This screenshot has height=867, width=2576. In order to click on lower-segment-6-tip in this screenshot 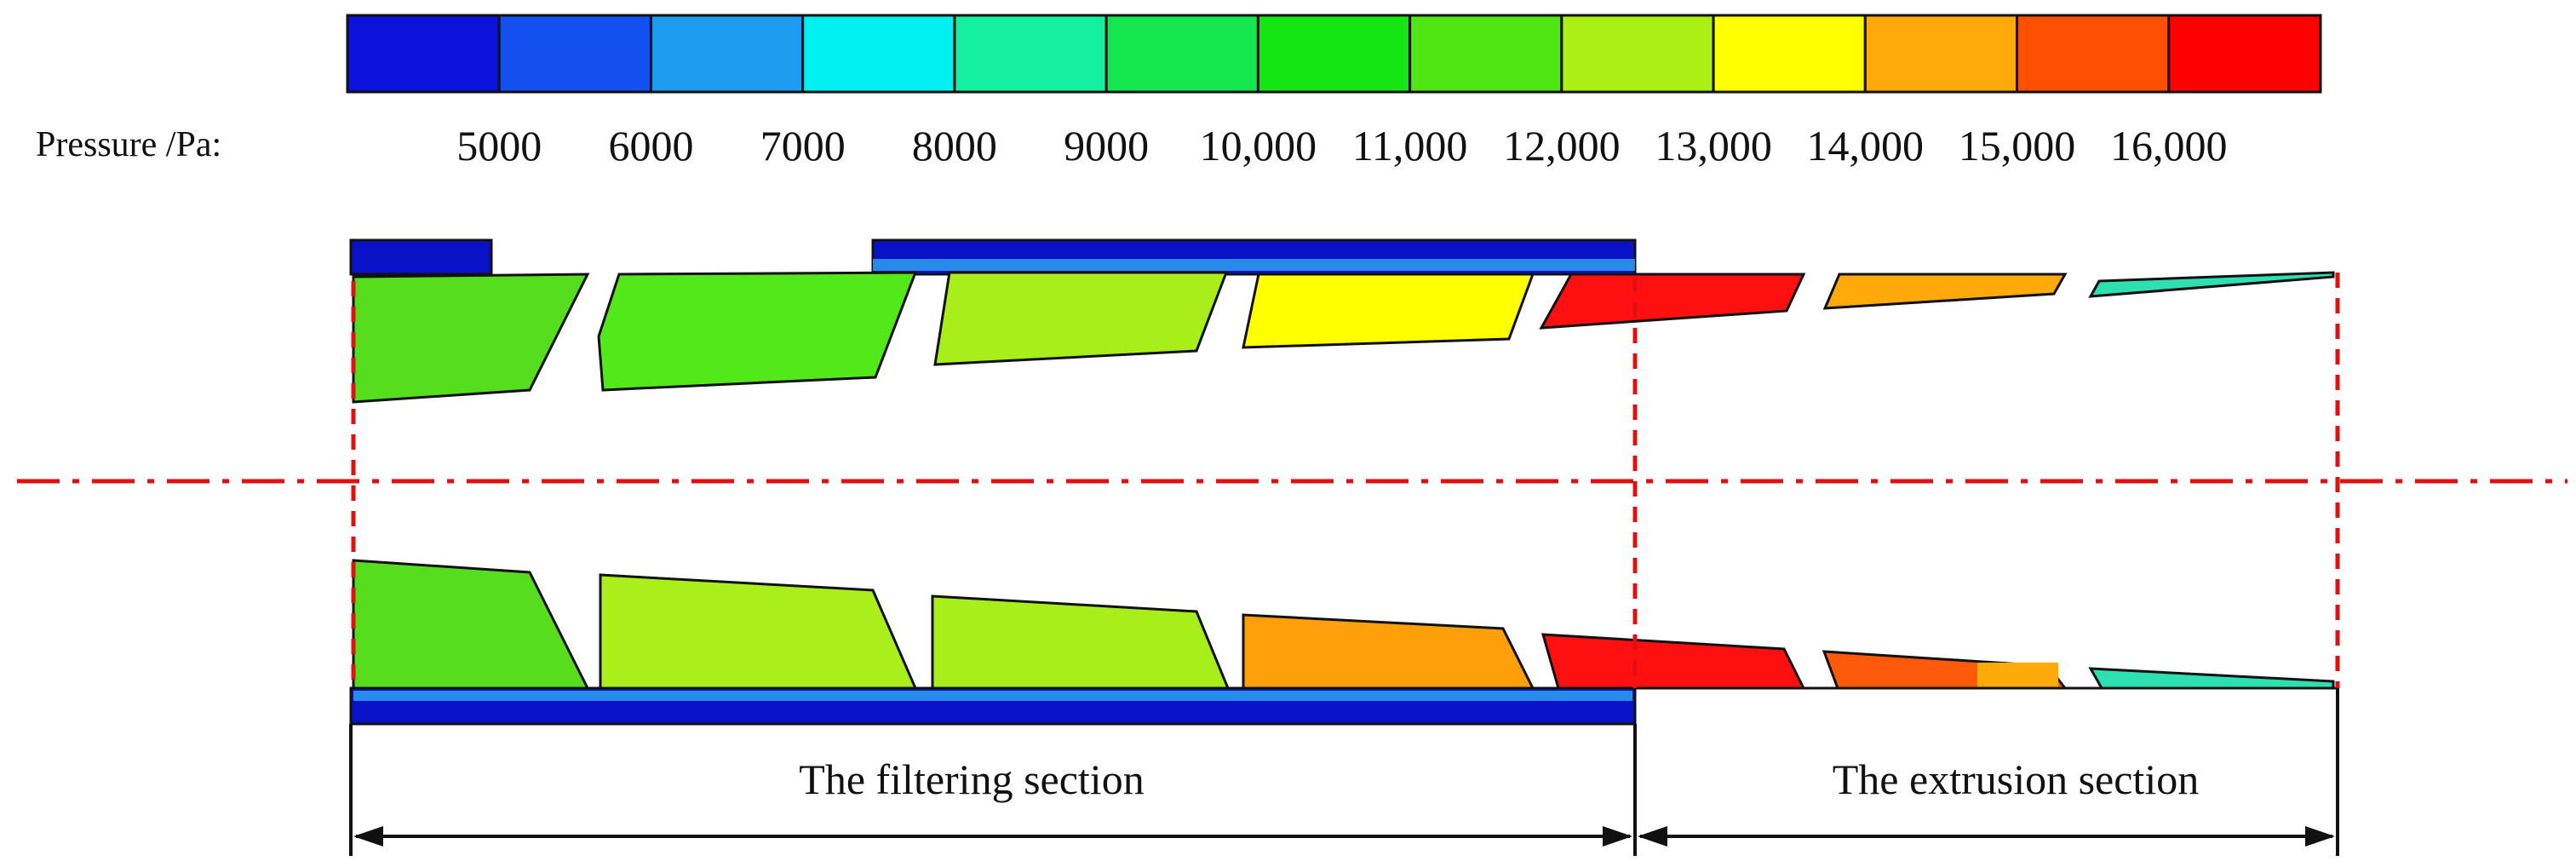, I will do `click(2017, 675)`.